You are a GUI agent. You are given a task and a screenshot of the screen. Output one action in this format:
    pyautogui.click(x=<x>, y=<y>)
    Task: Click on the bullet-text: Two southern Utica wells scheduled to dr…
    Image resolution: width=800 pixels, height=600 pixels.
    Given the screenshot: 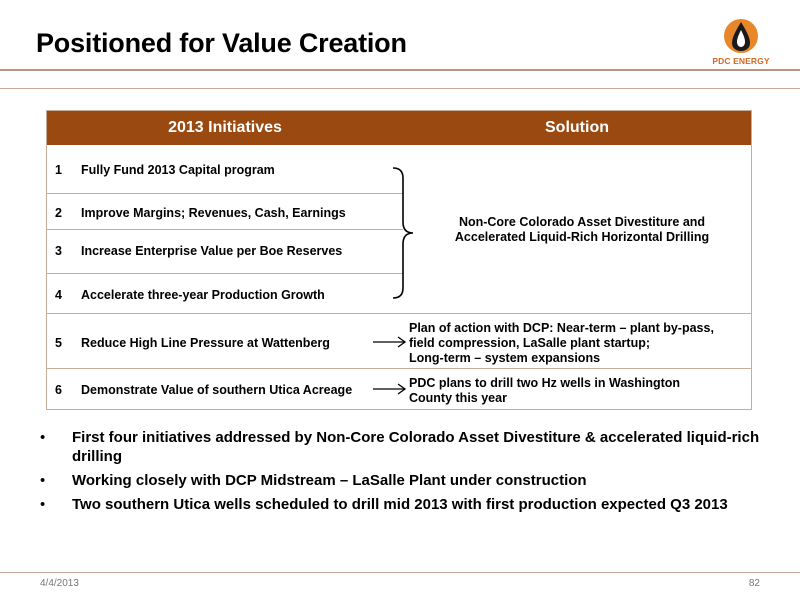 What is the action you would take?
    pyautogui.click(x=400, y=504)
    